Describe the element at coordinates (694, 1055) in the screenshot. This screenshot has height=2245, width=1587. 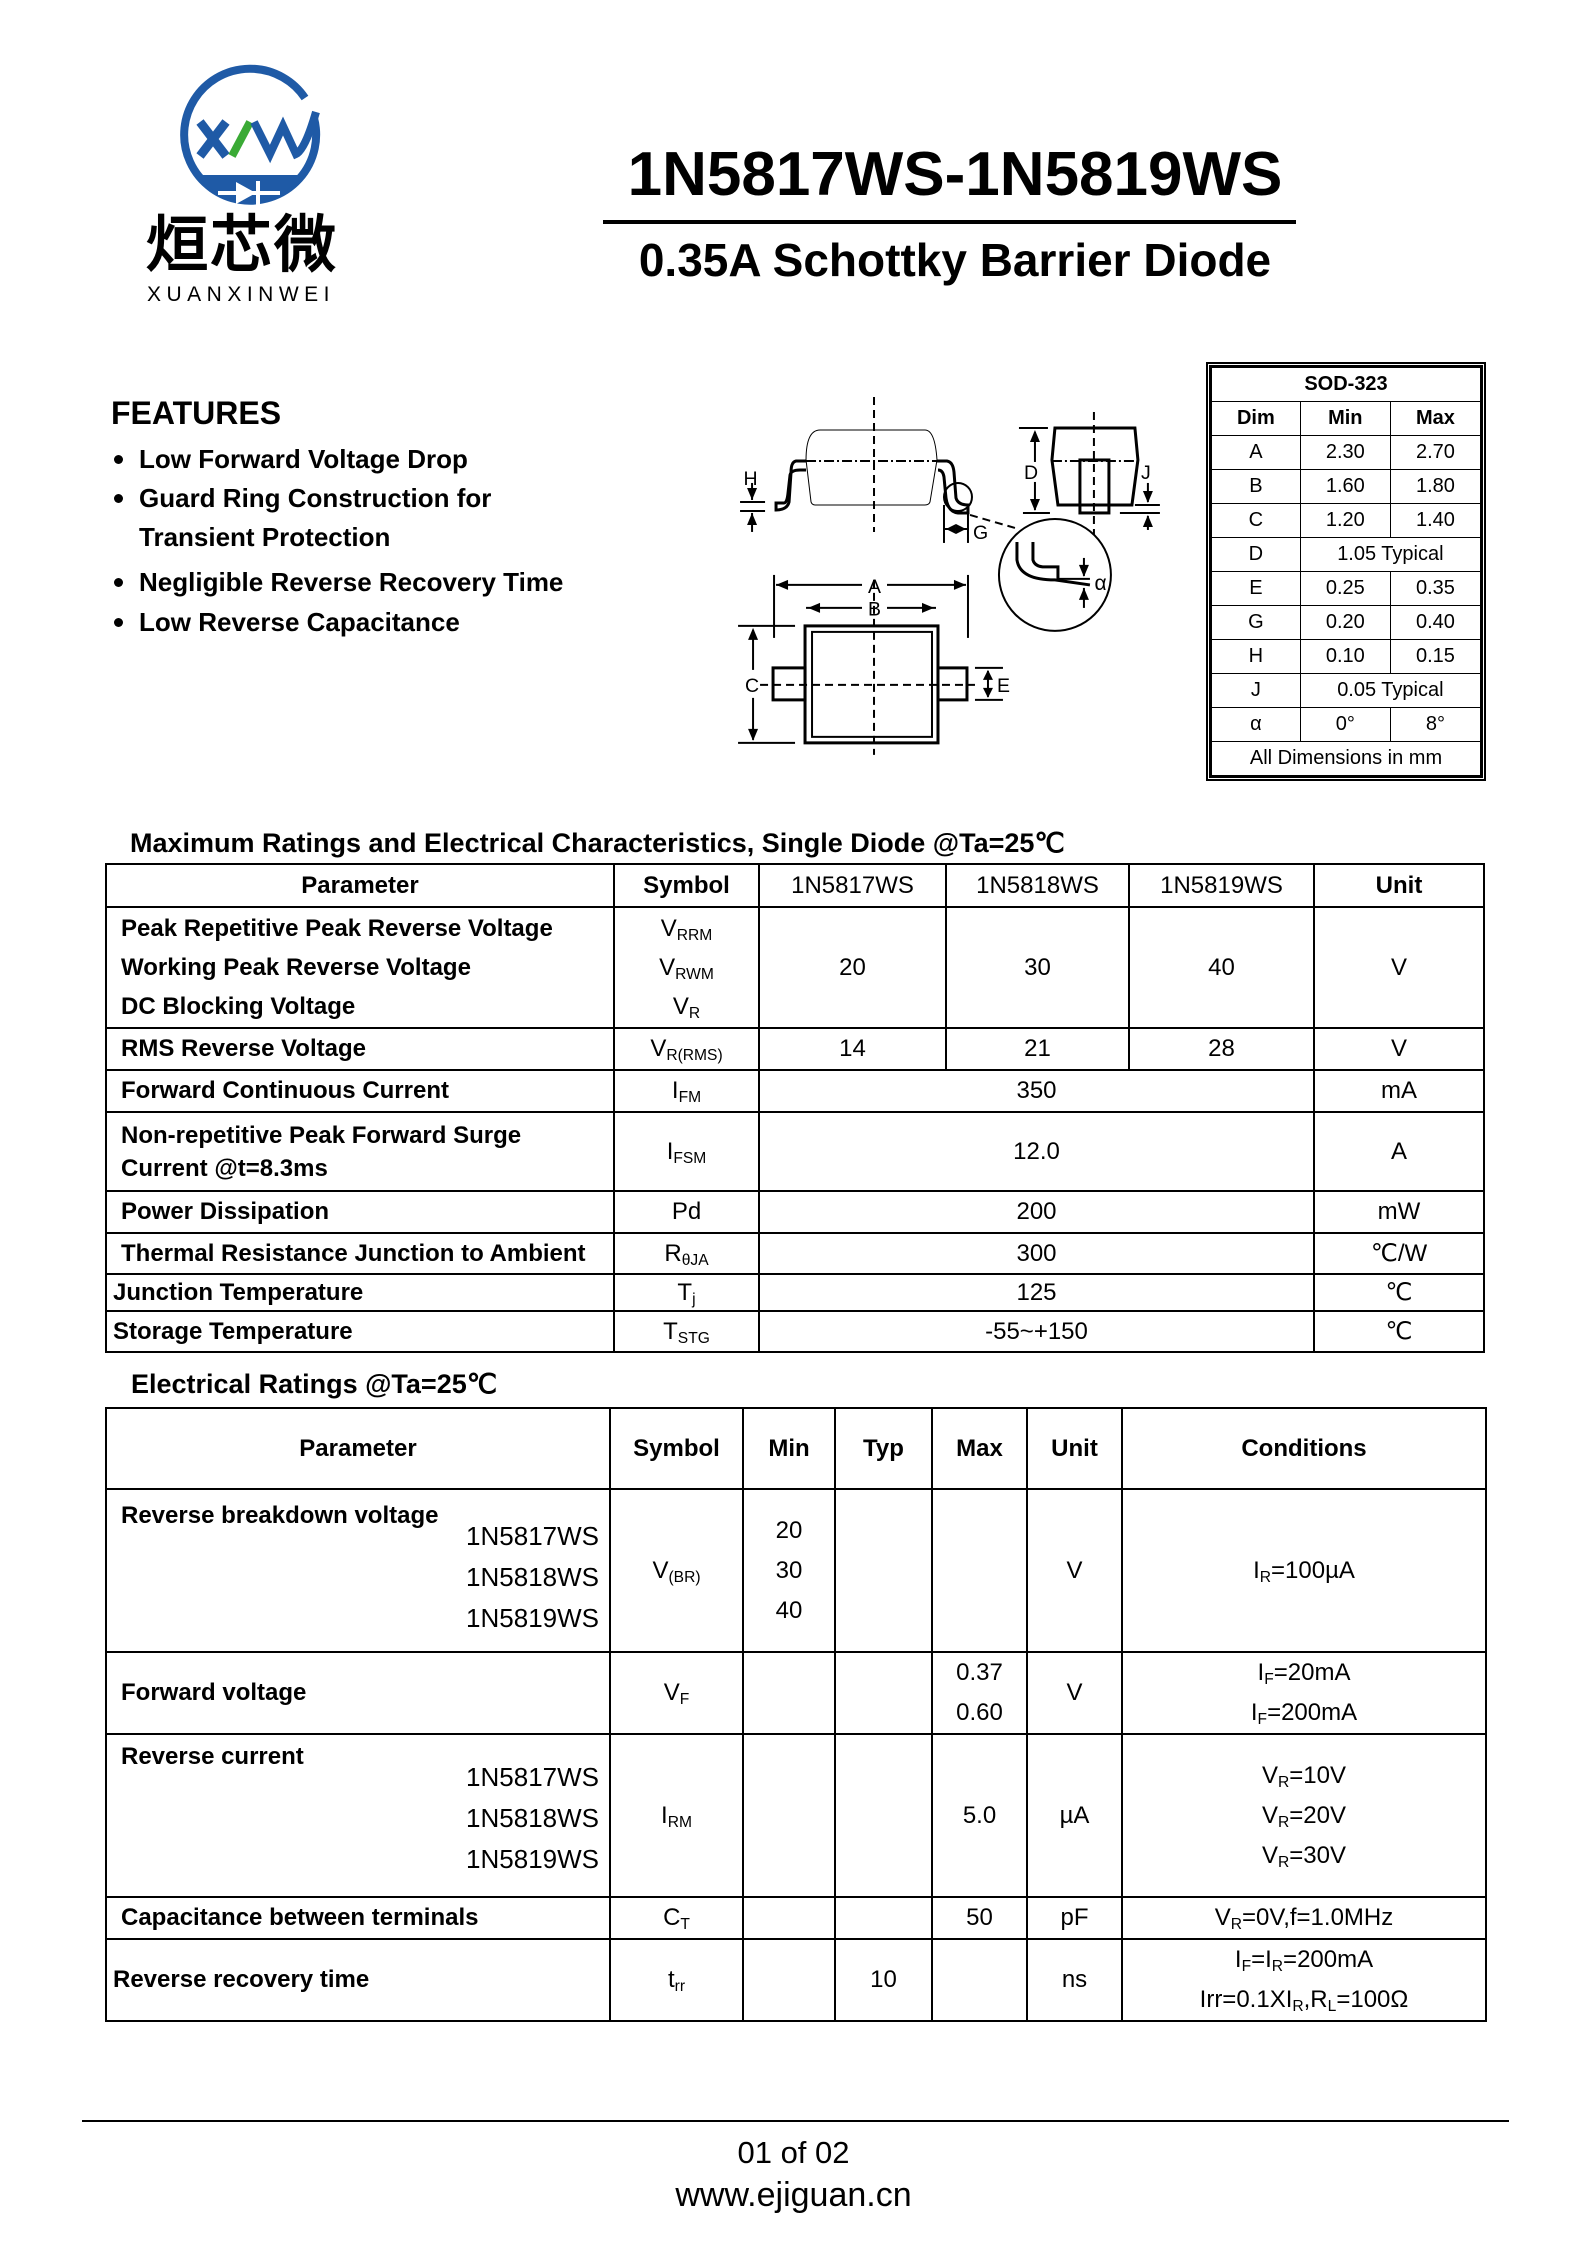
I see `subscript: R(RMS)` at that location.